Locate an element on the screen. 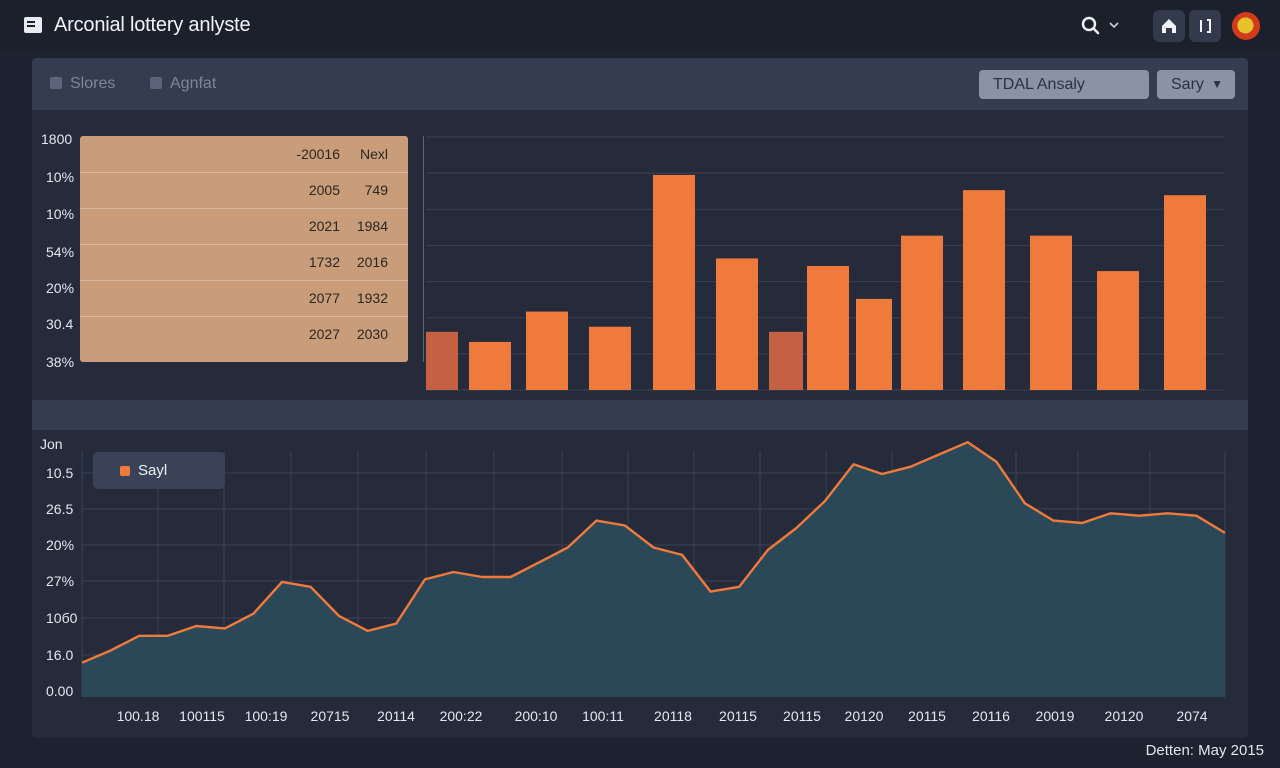 Image resolution: width=1280 pixels, height=768 pixels. area-x-tick: 20116 is located at coordinates (991, 716).